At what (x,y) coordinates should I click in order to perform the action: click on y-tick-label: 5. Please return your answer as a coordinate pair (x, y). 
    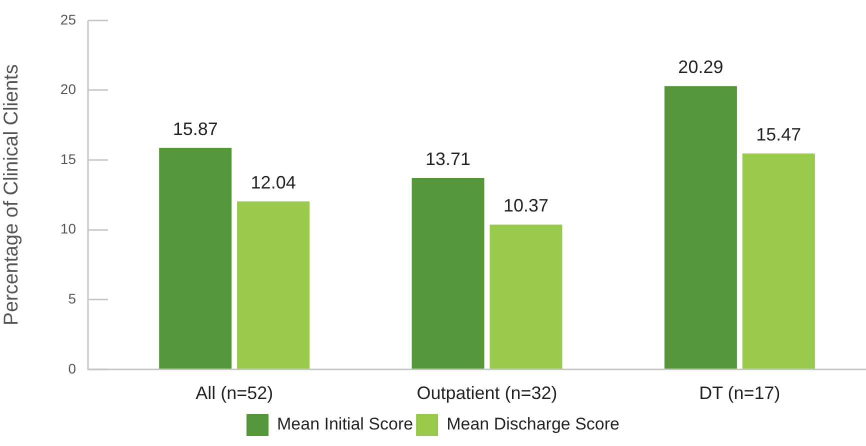
    Looking at the image, I should click on (72, 298).